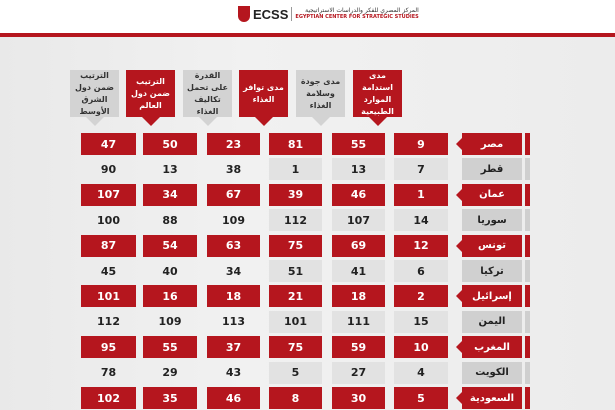 The image size is (615, 410). Describe the element at coordinates (489, 347) in the screenshot. I see `country-label: المغرب` at that location.